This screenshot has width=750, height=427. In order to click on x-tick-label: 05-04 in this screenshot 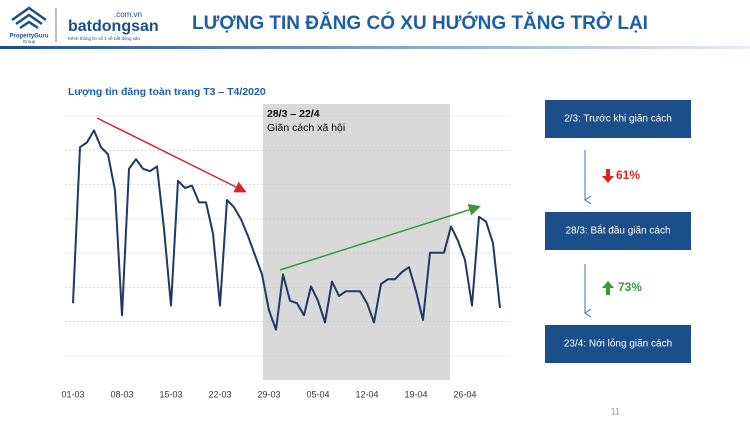, I will do `click(317, 394)`.